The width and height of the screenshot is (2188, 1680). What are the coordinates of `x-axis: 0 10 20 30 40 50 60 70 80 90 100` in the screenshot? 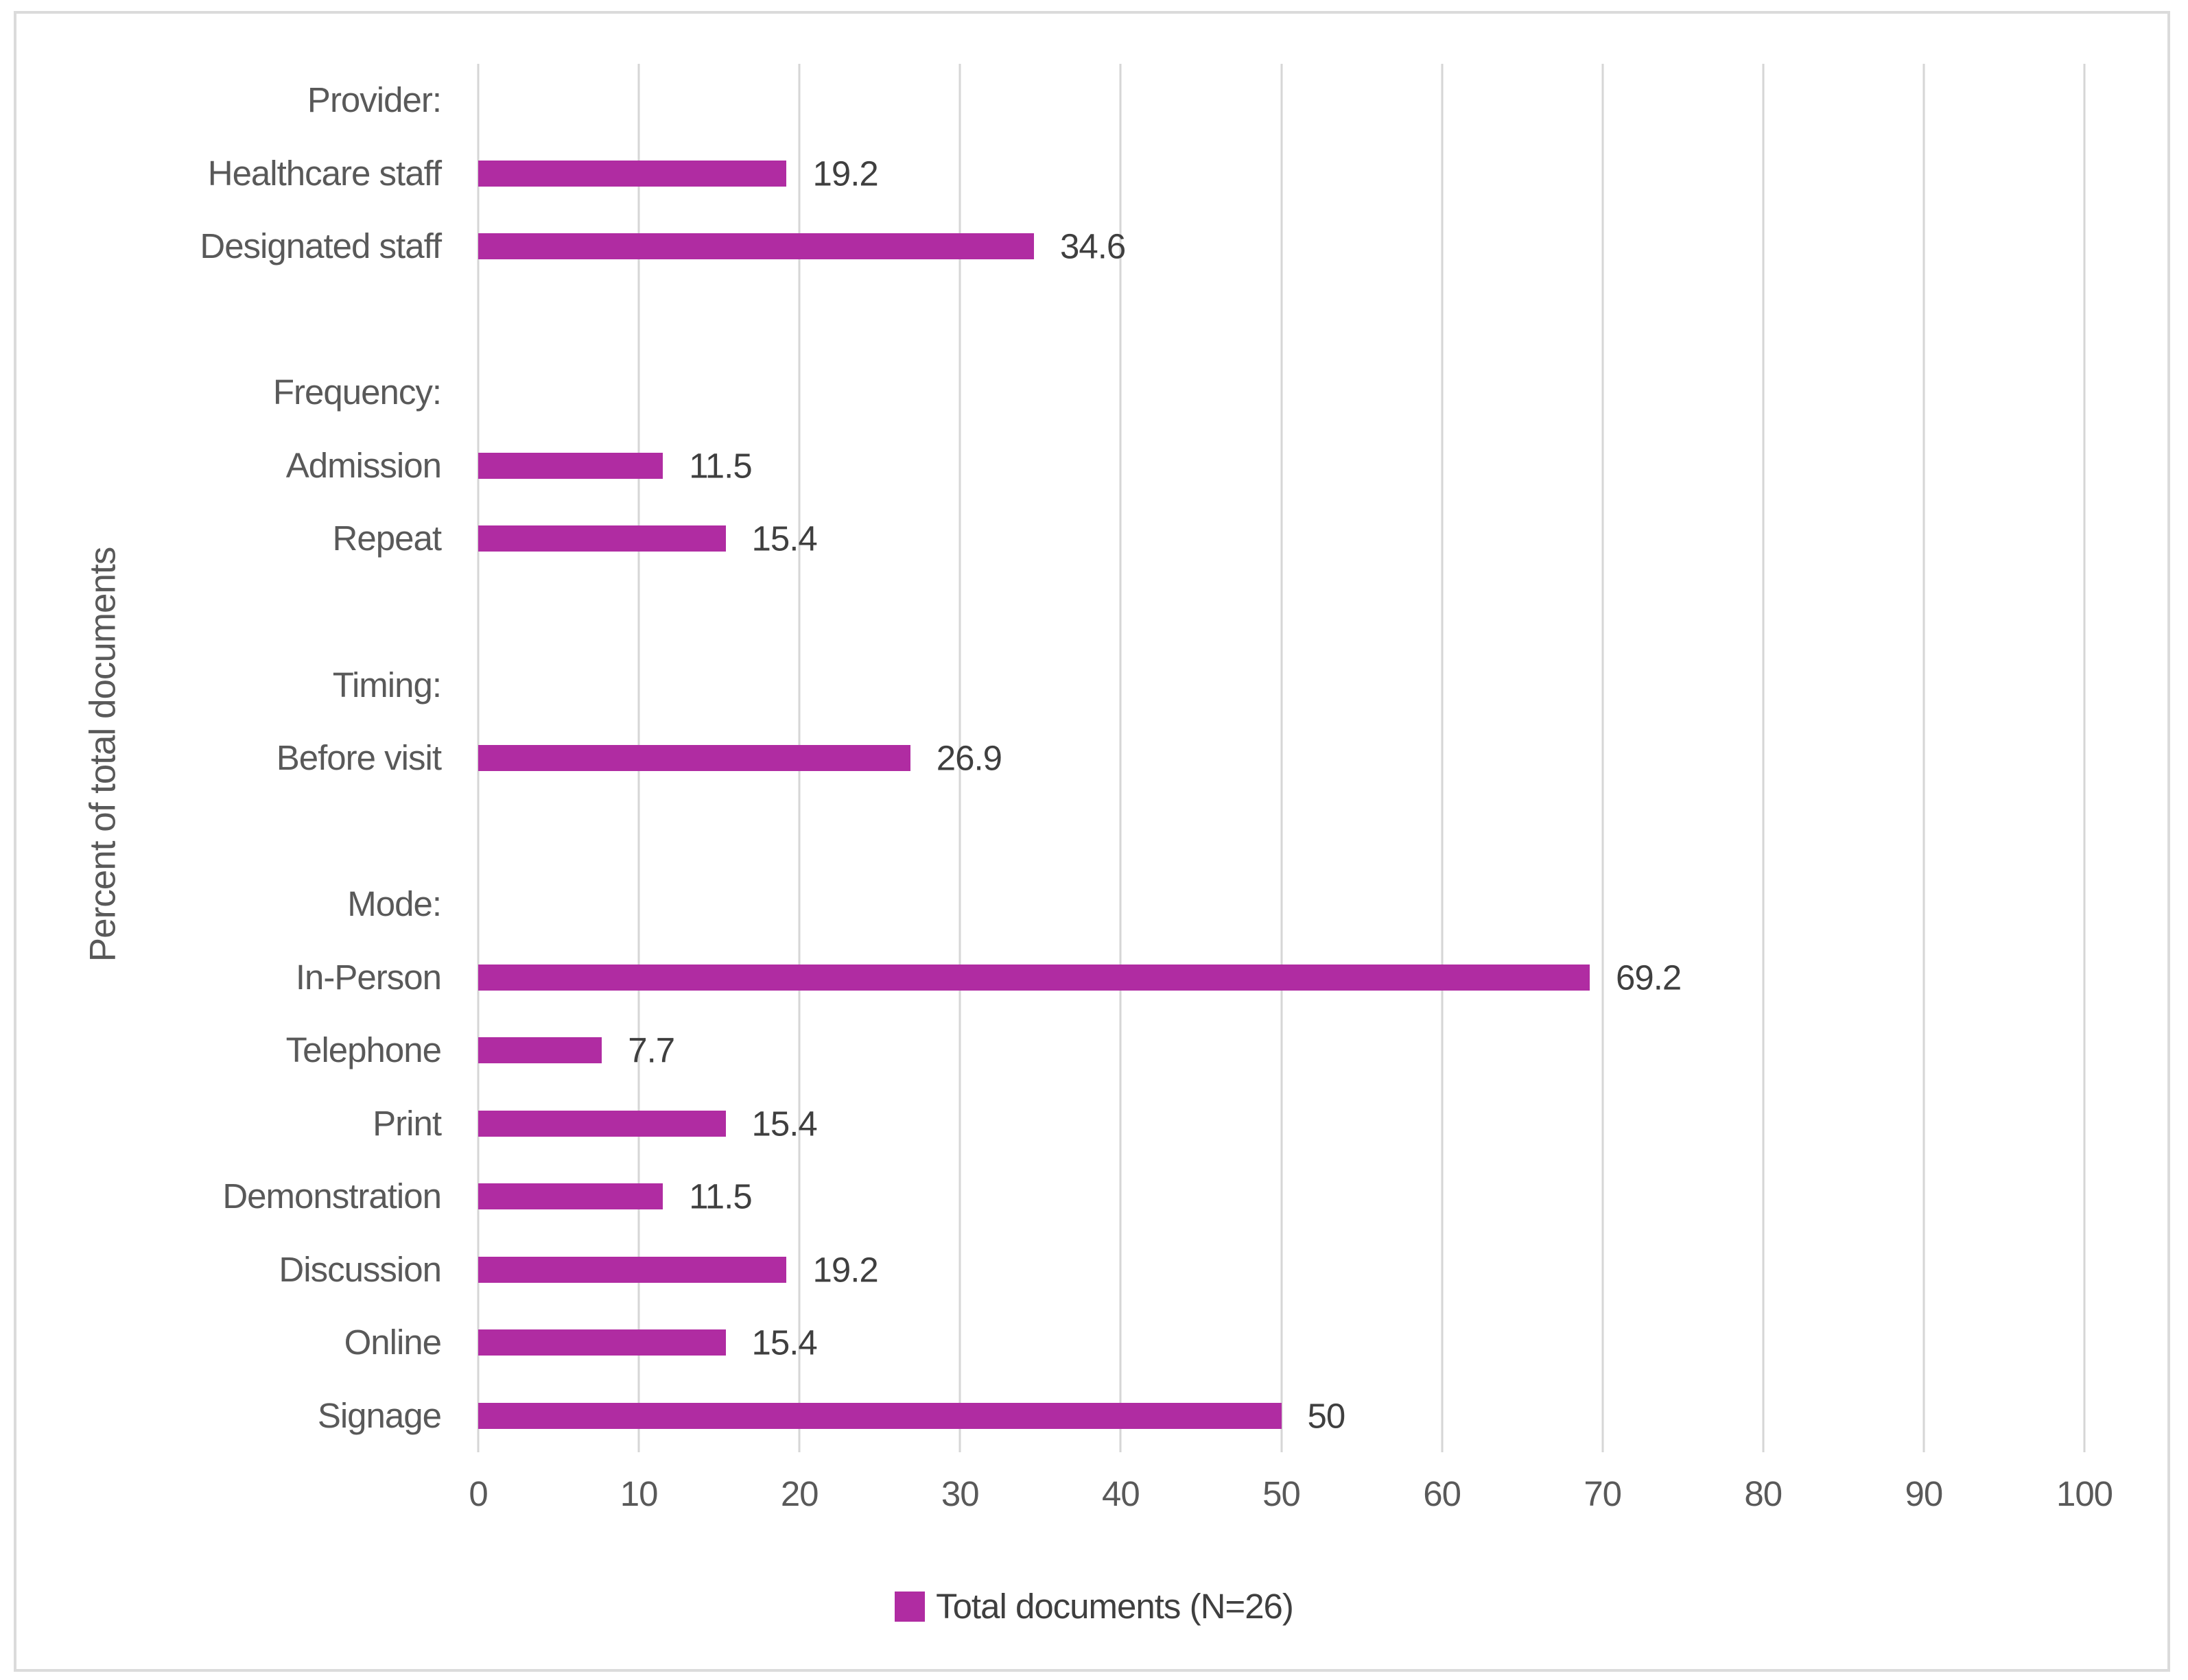 It's located at (1291, 1498).